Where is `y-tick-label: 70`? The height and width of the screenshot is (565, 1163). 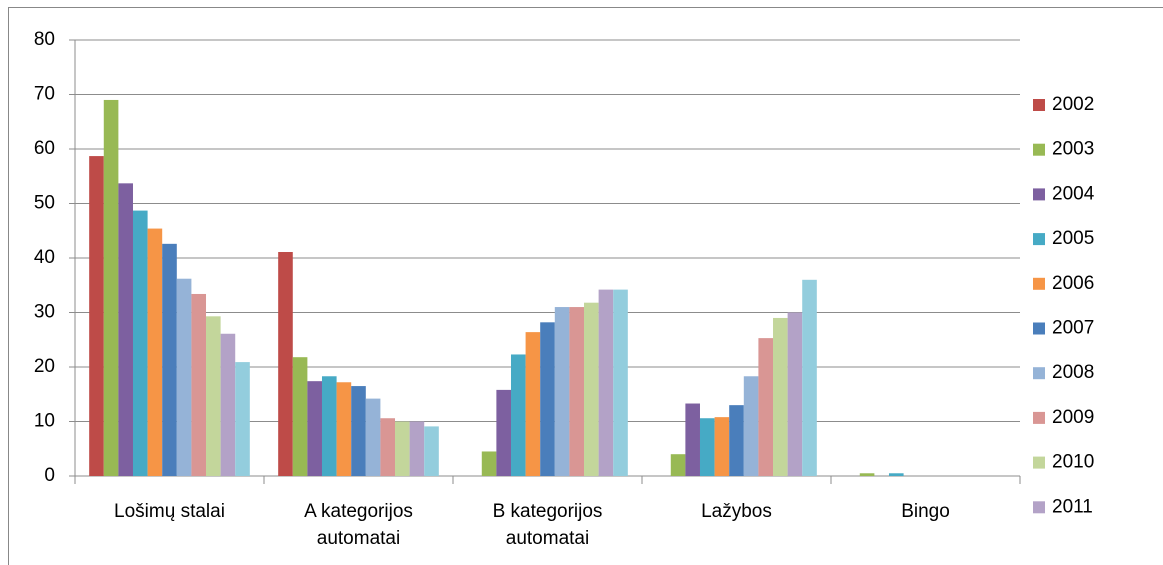
y-tick-label: 70 is located at coordinates (44, 94).